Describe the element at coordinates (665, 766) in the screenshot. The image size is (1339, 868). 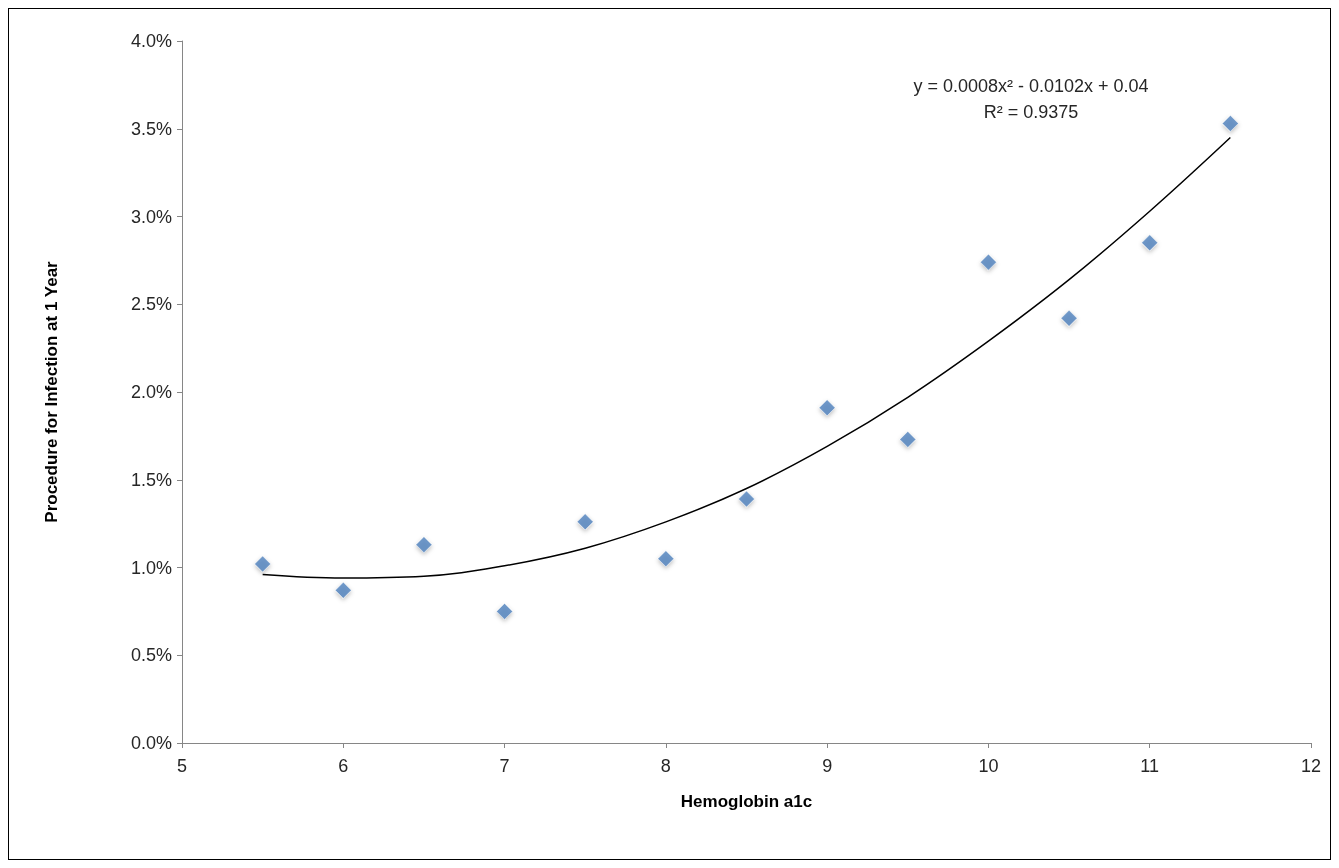
I see `x-tick-label: 8` at that location.